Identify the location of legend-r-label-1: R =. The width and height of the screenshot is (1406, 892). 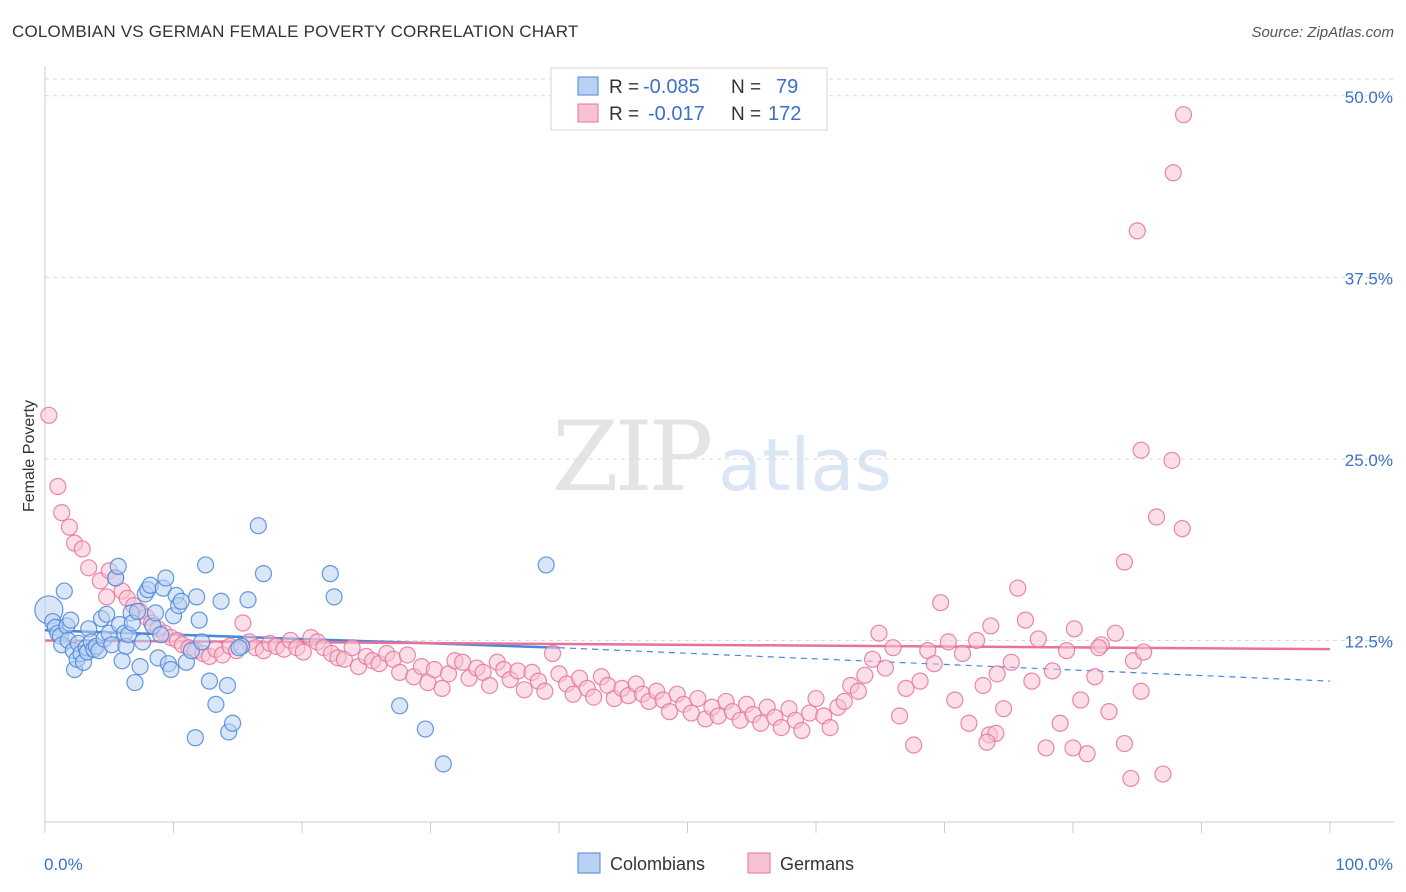
(624, 87).